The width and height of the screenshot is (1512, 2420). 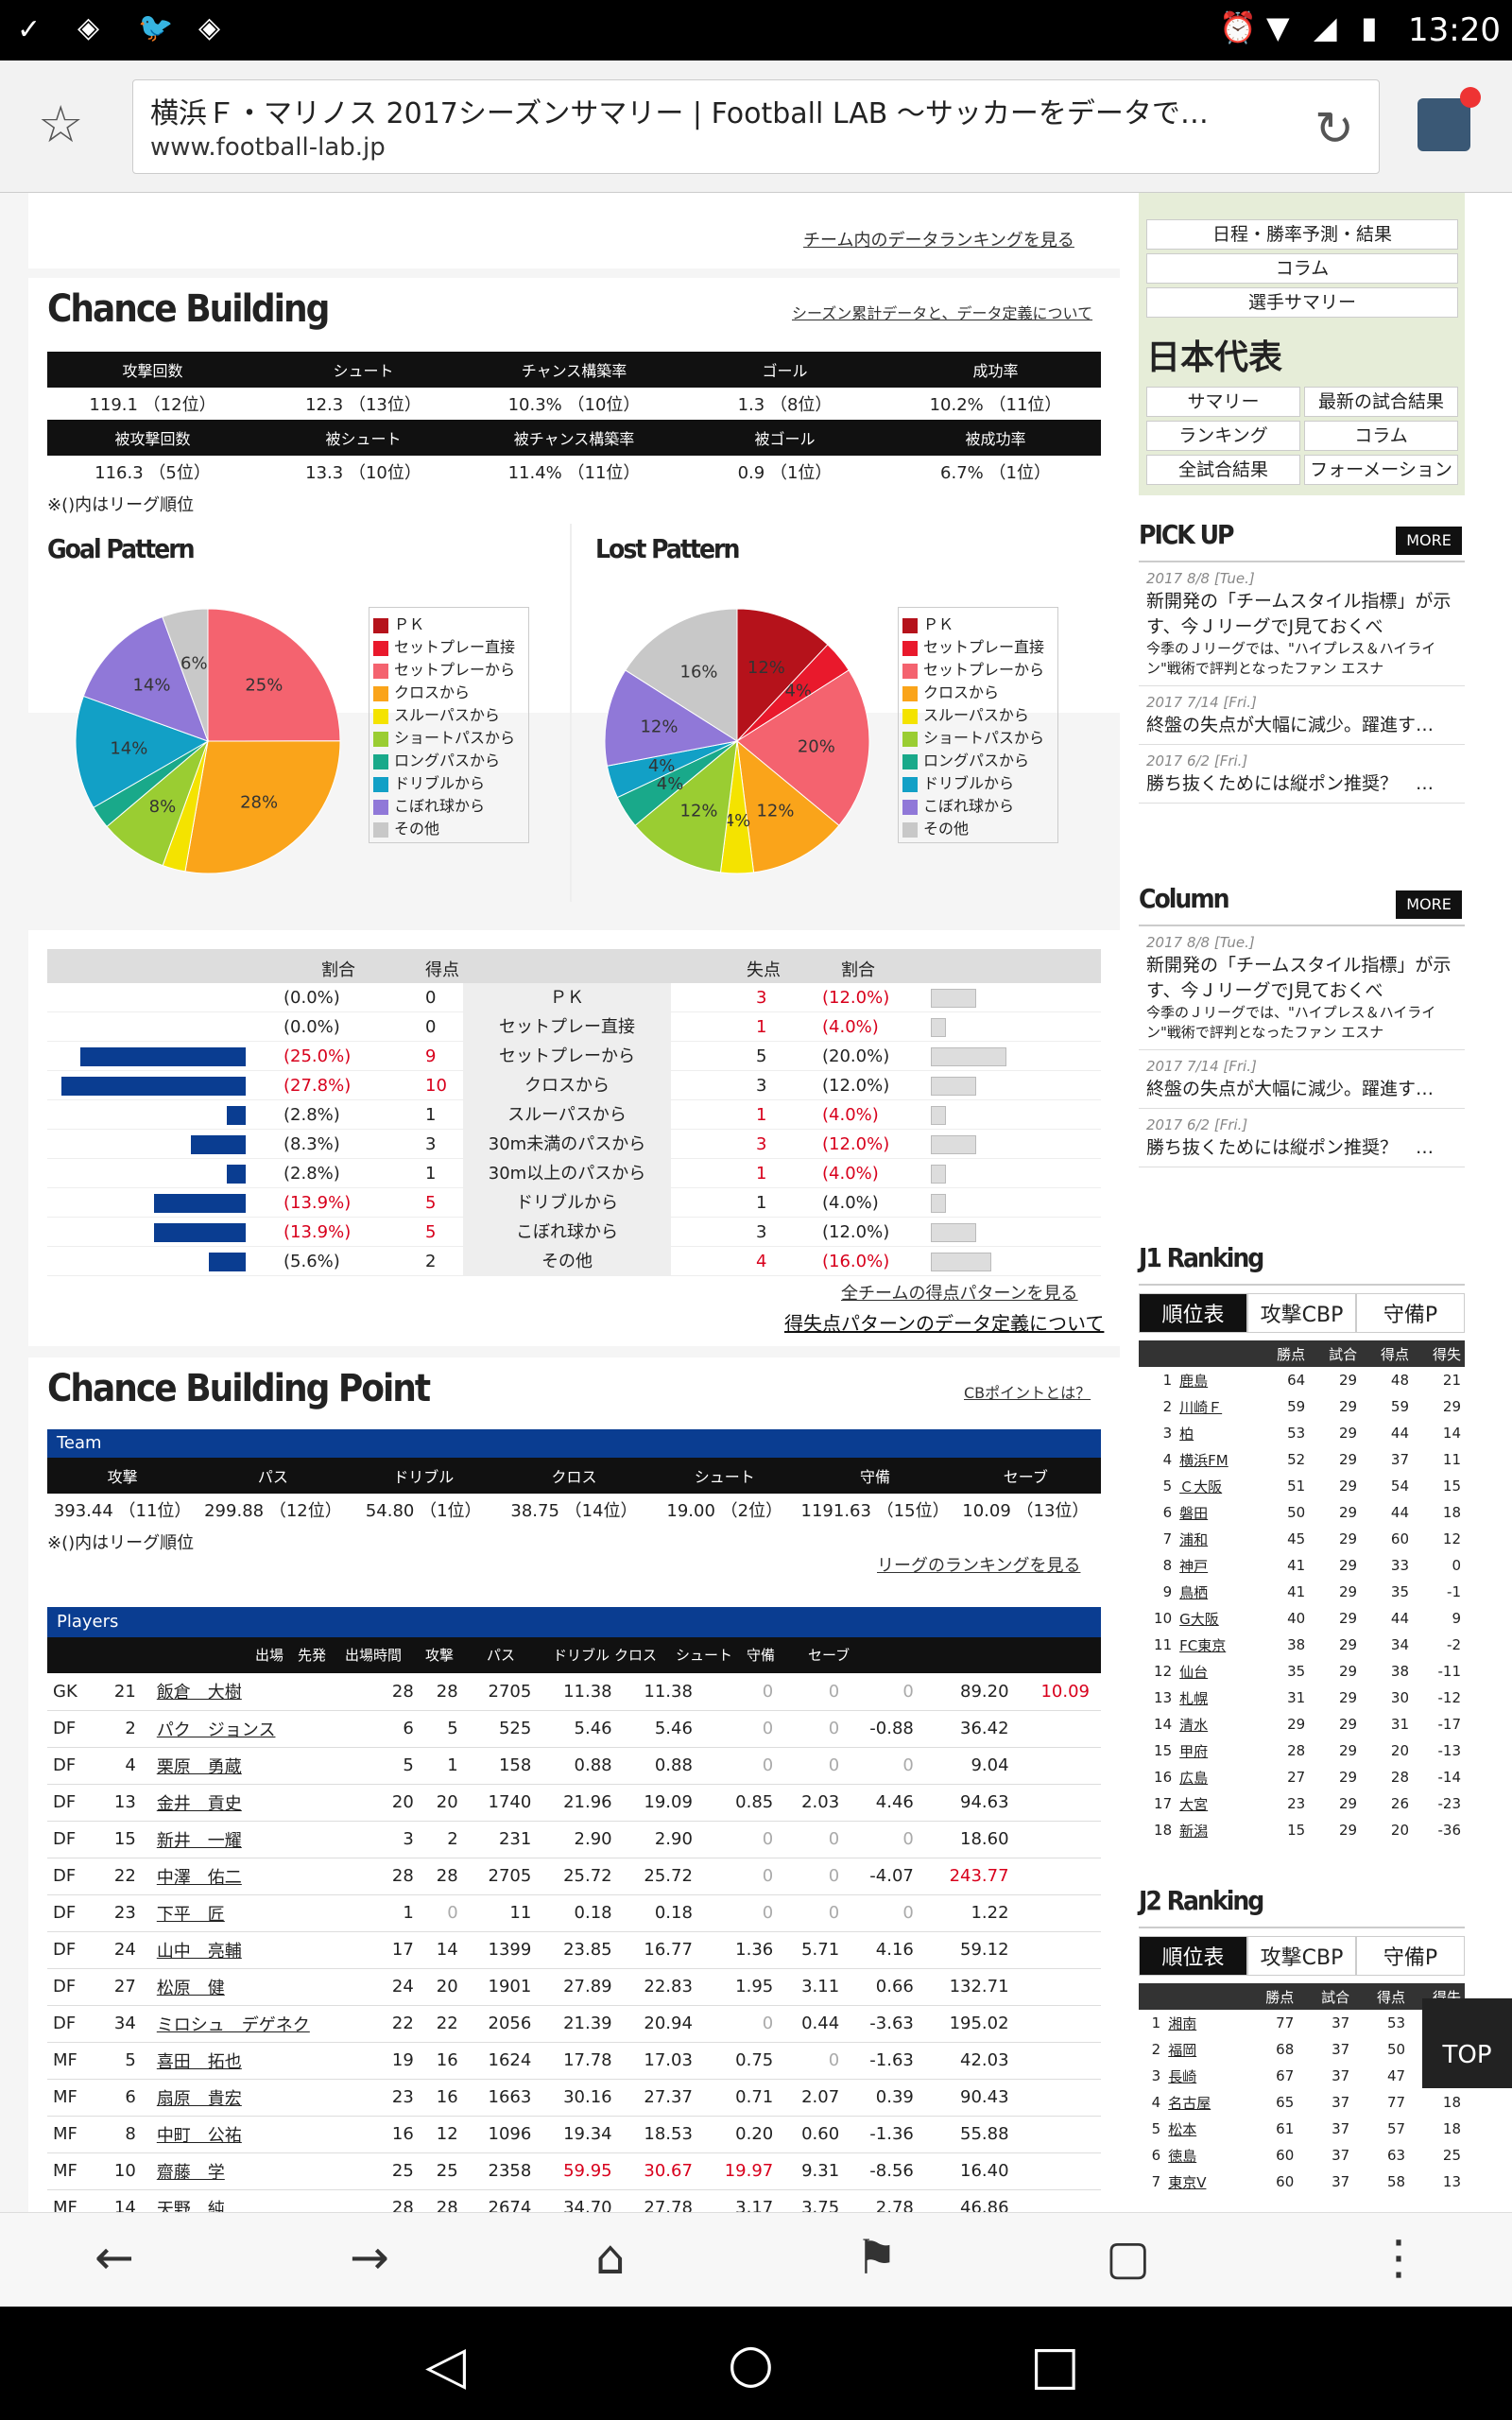 What do you see at coordinates (1186, 1434) in the screenshot?
I see `team-link: 柏` at bounding box center [1186, 1434].